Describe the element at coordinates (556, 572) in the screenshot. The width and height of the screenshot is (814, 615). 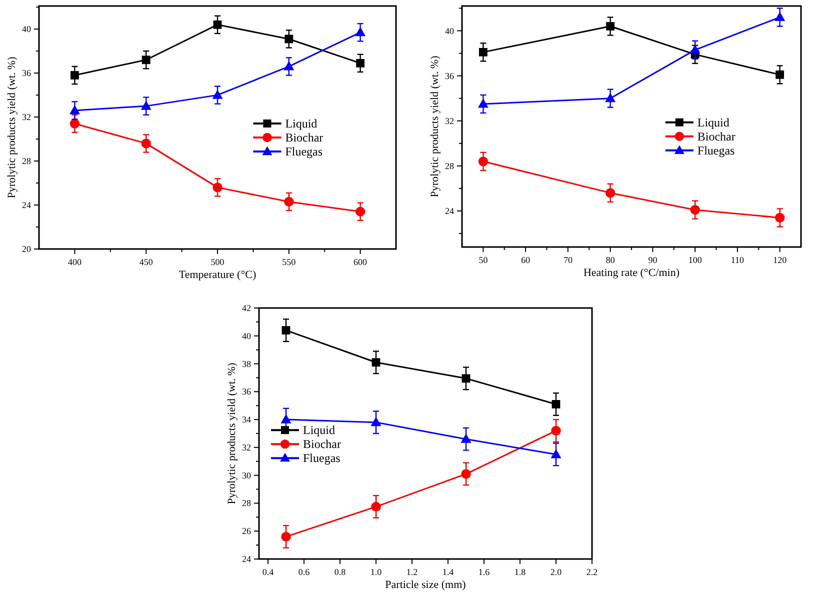
I see `x-tick-label: 2.0` at that location.